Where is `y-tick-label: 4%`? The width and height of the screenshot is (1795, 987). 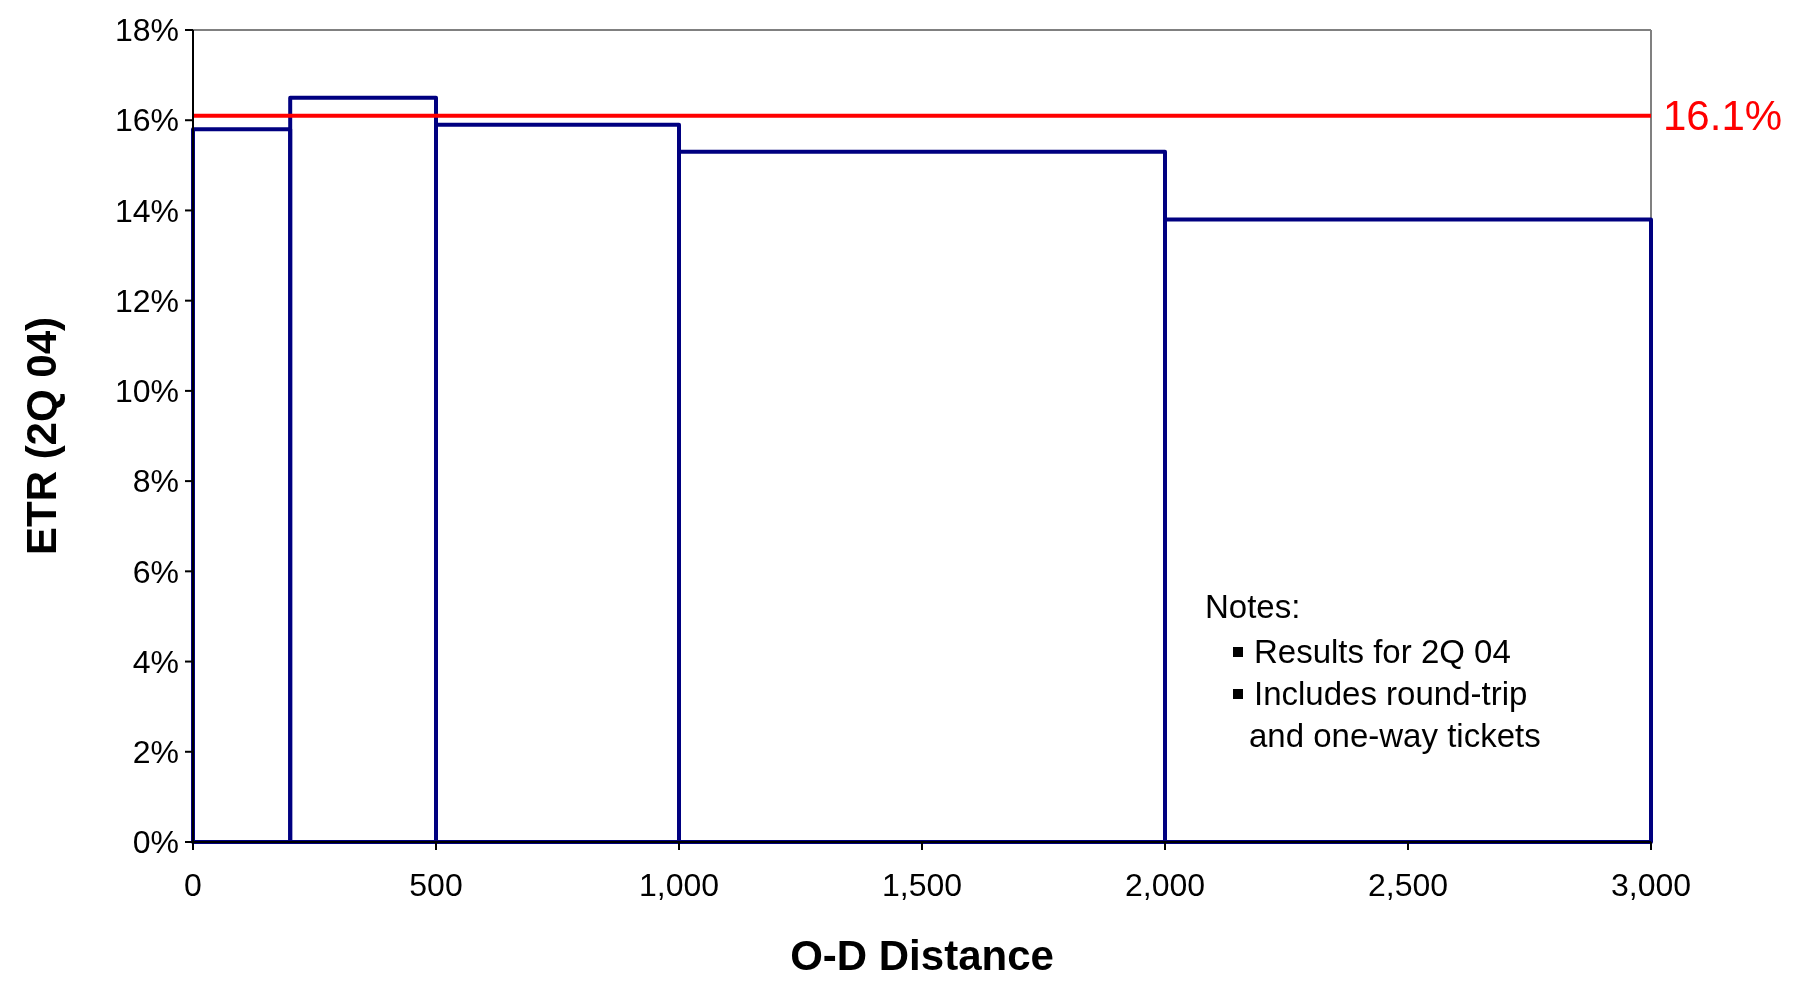 y-tick-label: 4% is located at coordinates (155, 661).